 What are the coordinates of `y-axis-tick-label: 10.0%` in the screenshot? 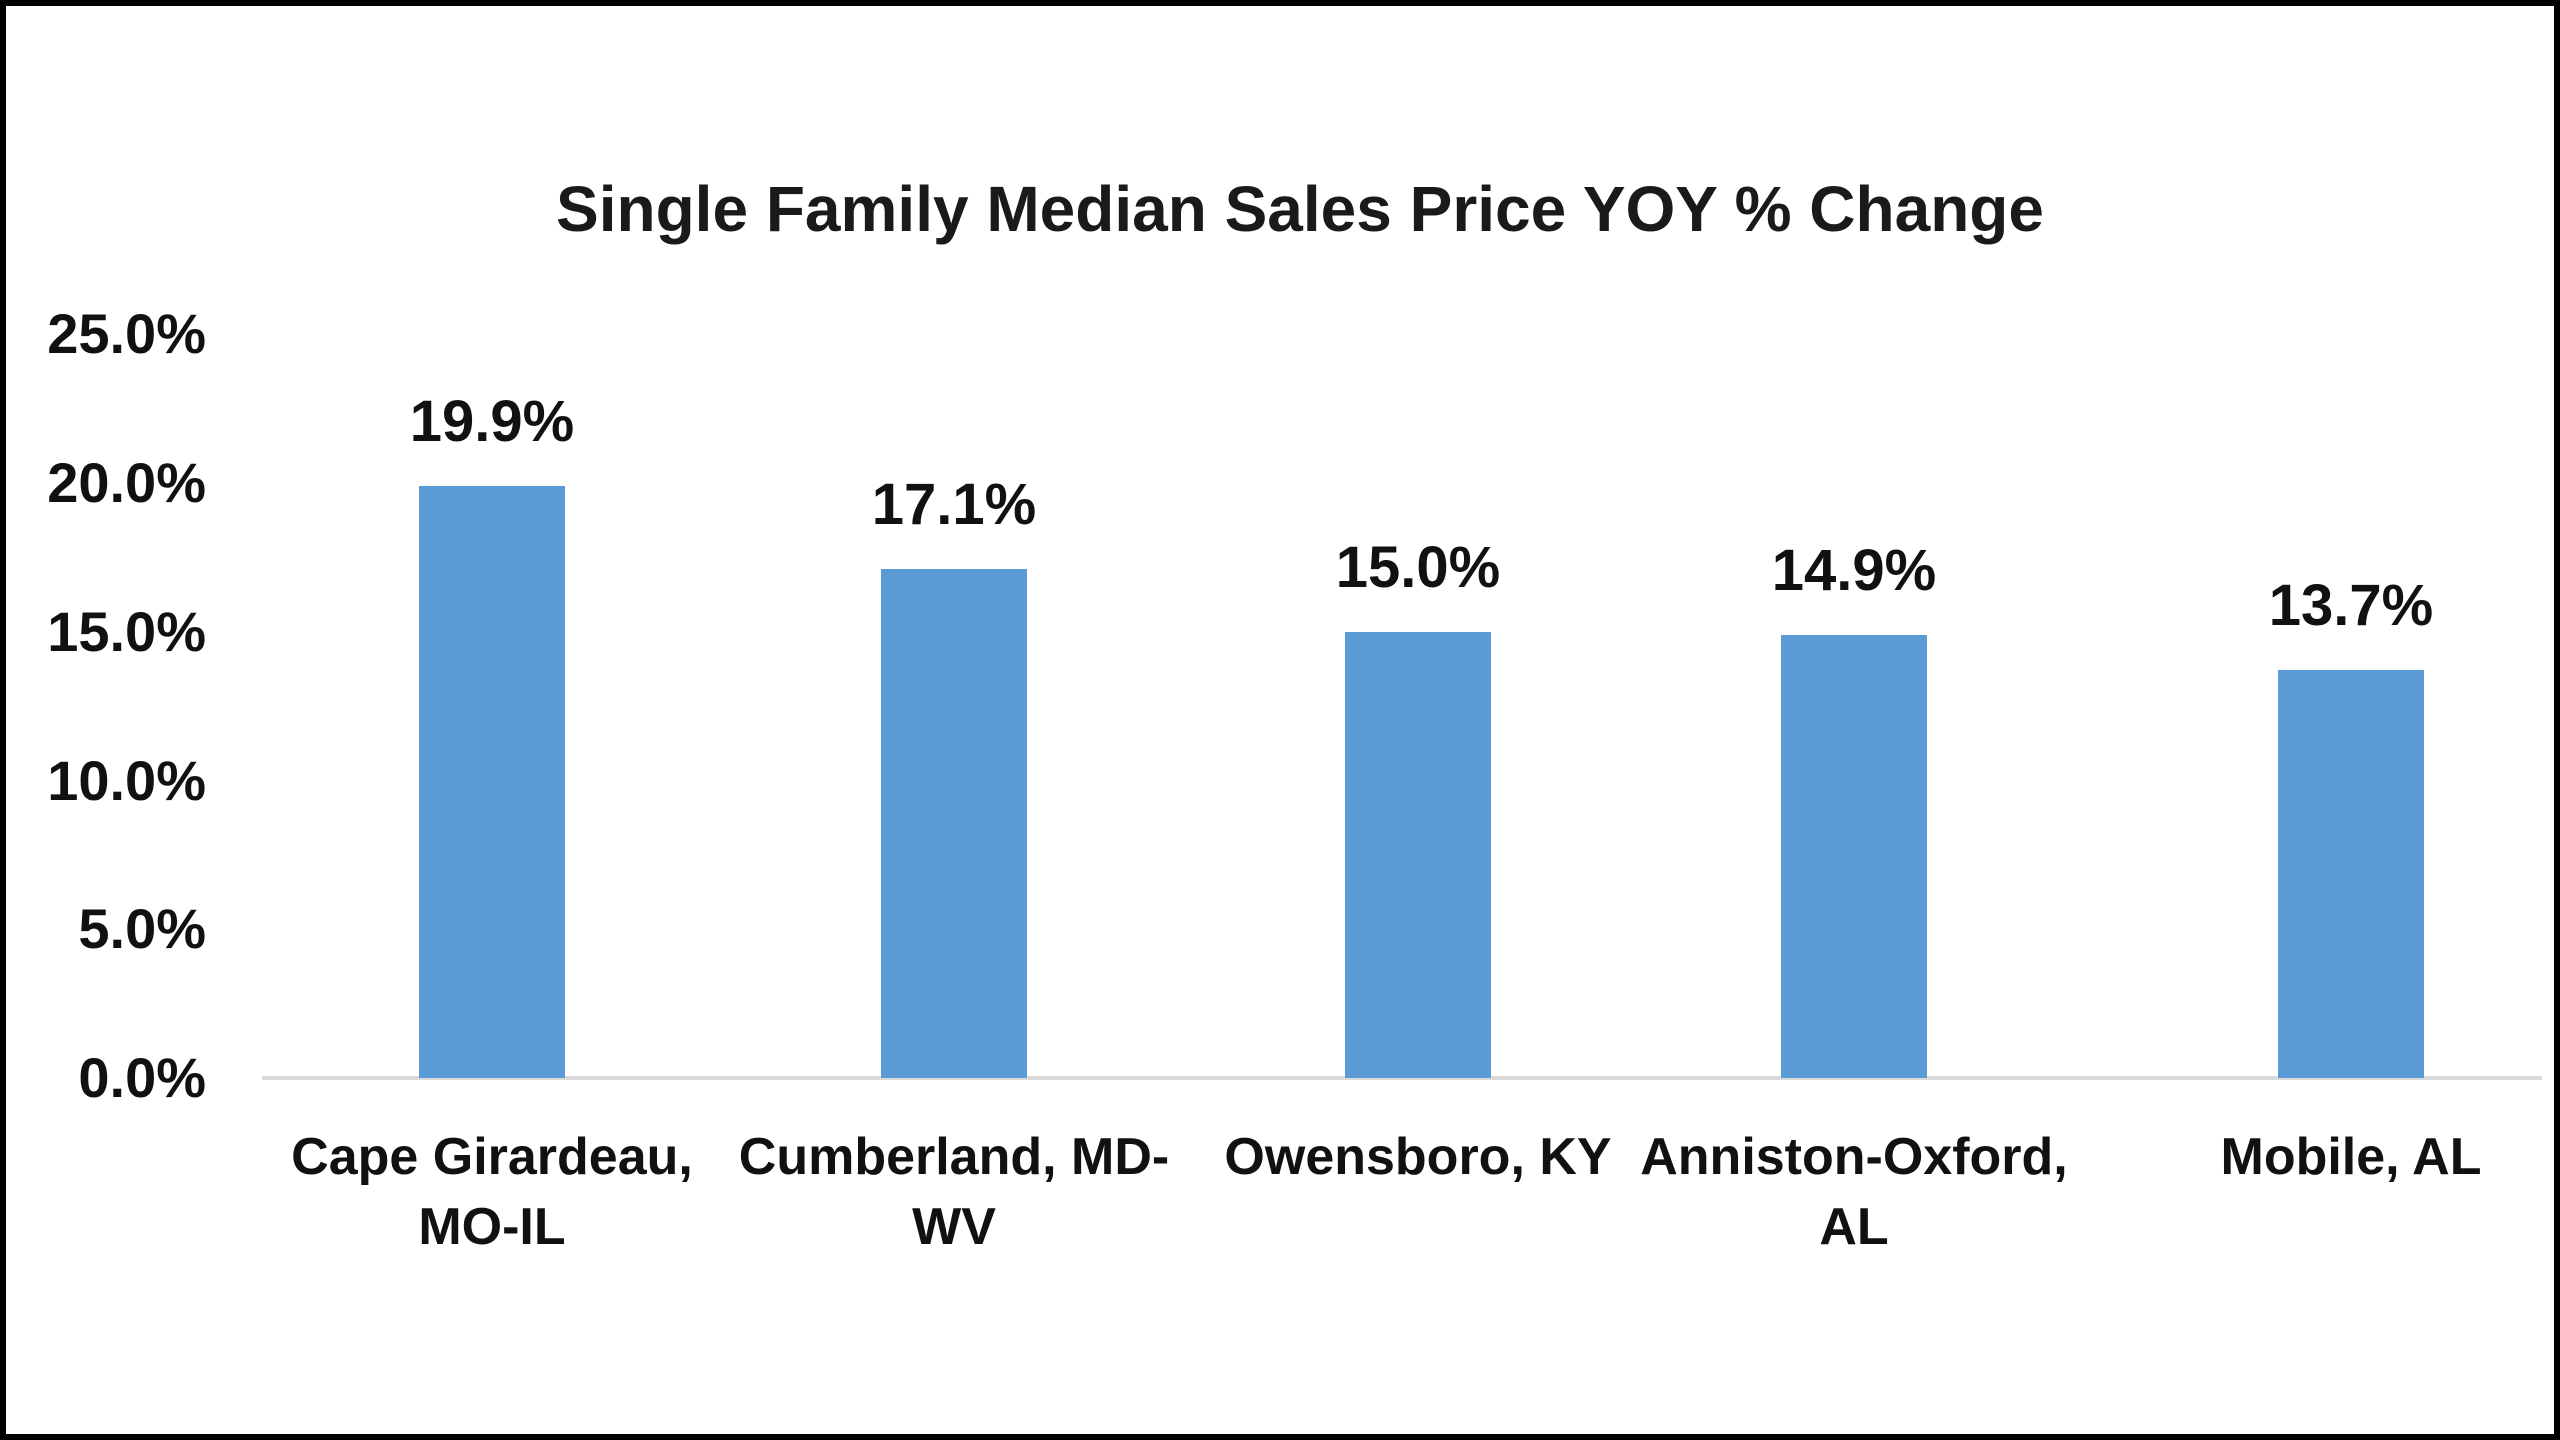 It's located at (126, 780).